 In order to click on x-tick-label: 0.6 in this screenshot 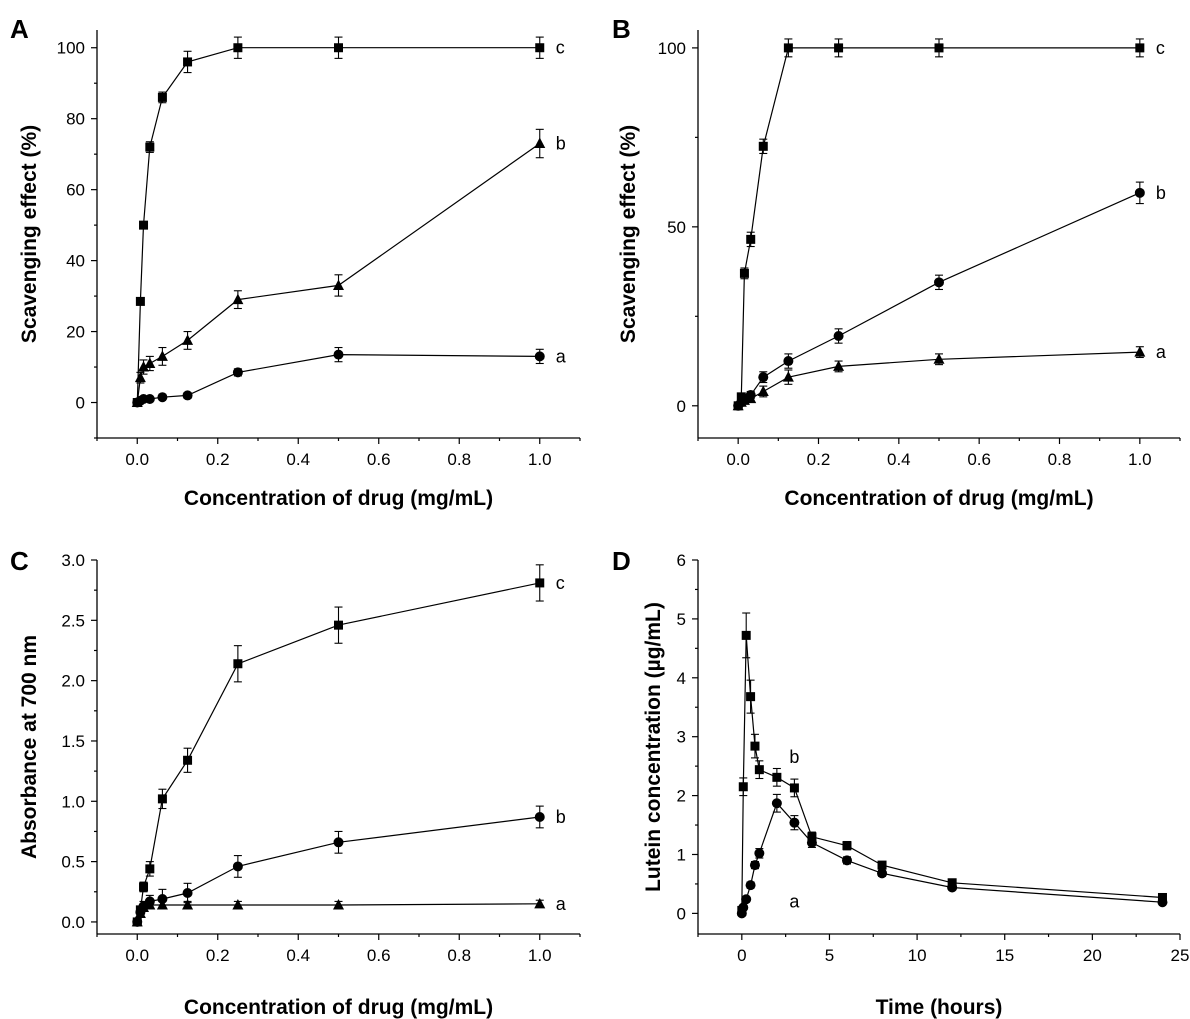, I will do `click(379, 459)`.